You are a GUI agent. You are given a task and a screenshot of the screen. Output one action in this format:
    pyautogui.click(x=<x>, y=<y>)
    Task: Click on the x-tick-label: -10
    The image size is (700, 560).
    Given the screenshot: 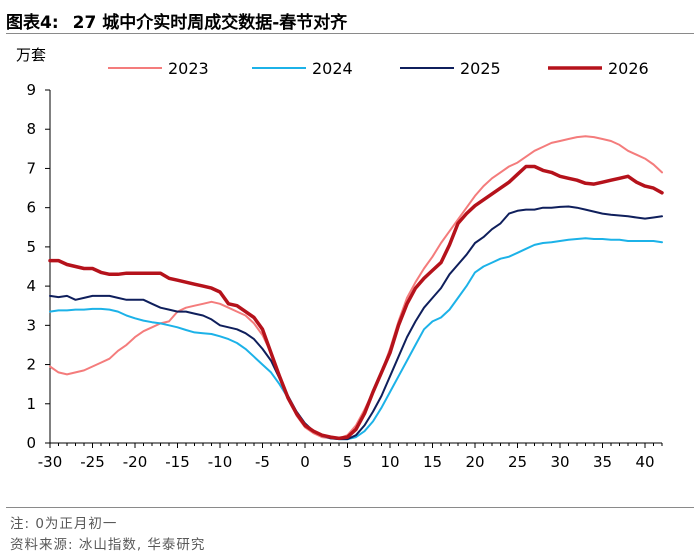 What is the action you would take?
    pyautogui.click(x=220, y=462)
    